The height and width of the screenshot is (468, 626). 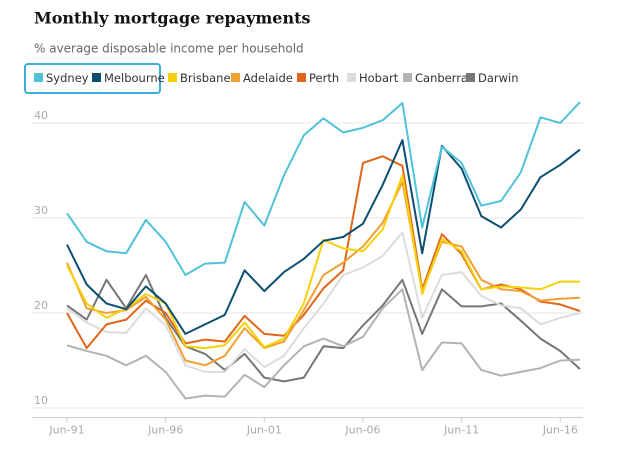 I want to click on y-tick-label: 30, so click(x=41, y=210).